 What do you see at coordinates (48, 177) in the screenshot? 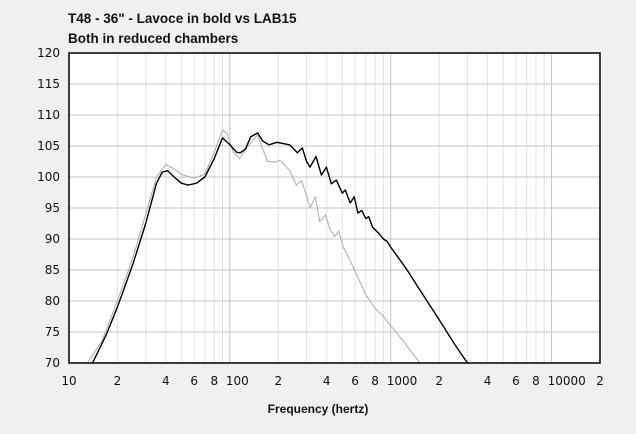
I see `y-tick-label: 100` at bounding box center [48, 177].